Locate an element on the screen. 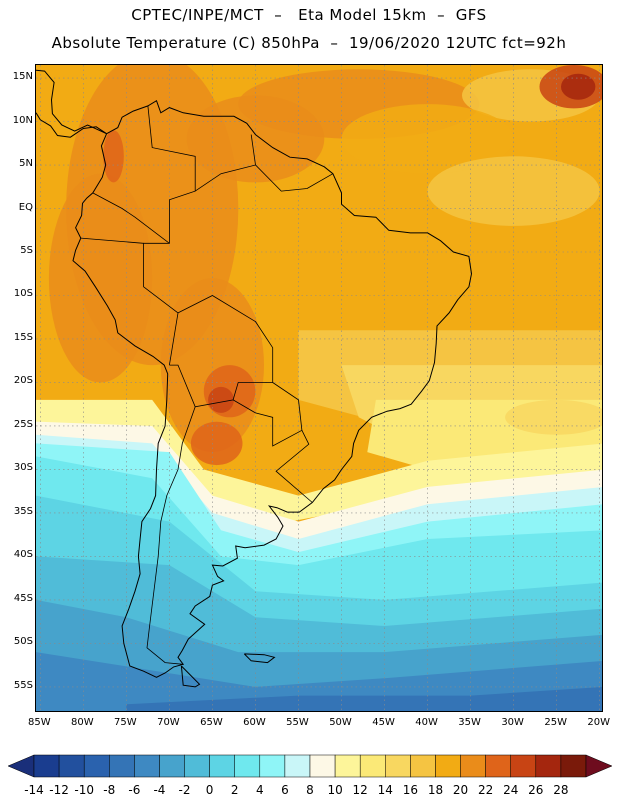  map-title-line-1: CPTEC/INPE/MCT – Eta Model 15km – GFS is located at coordinates (309, 15).